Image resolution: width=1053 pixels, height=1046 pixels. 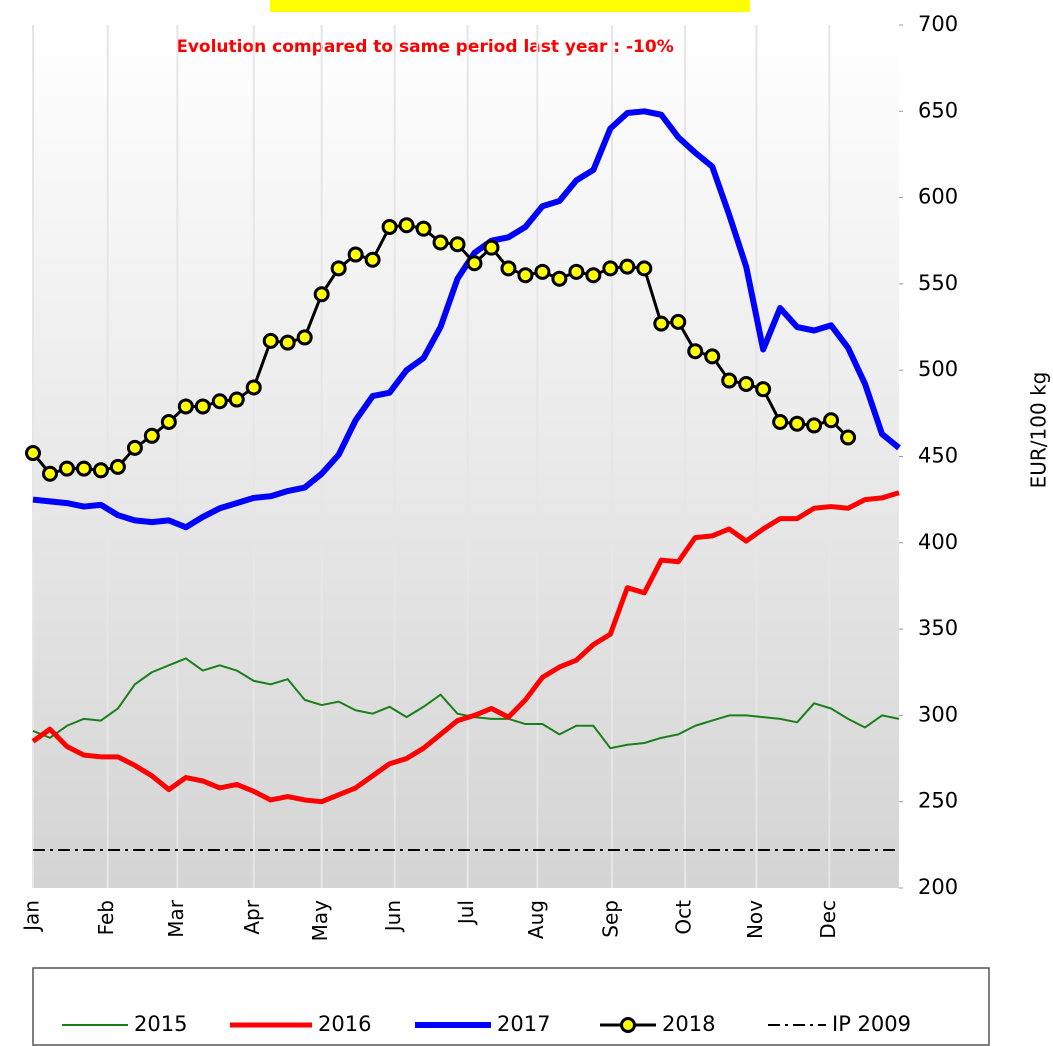 What do you see at coordinates (688, 1024) in the screenshot?
I see `legend-label: 2018` at bounding box center [688, 1024].